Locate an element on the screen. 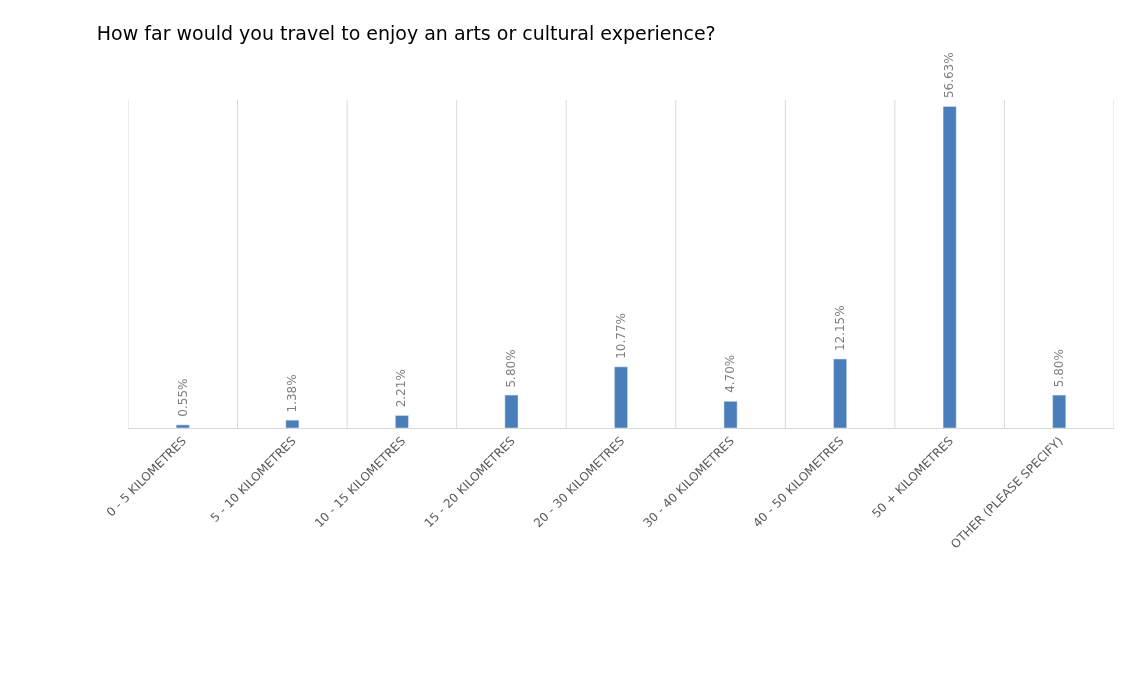 The image size is (1139, 673). data-label: 12.15% is located at coordinates (840, 328).